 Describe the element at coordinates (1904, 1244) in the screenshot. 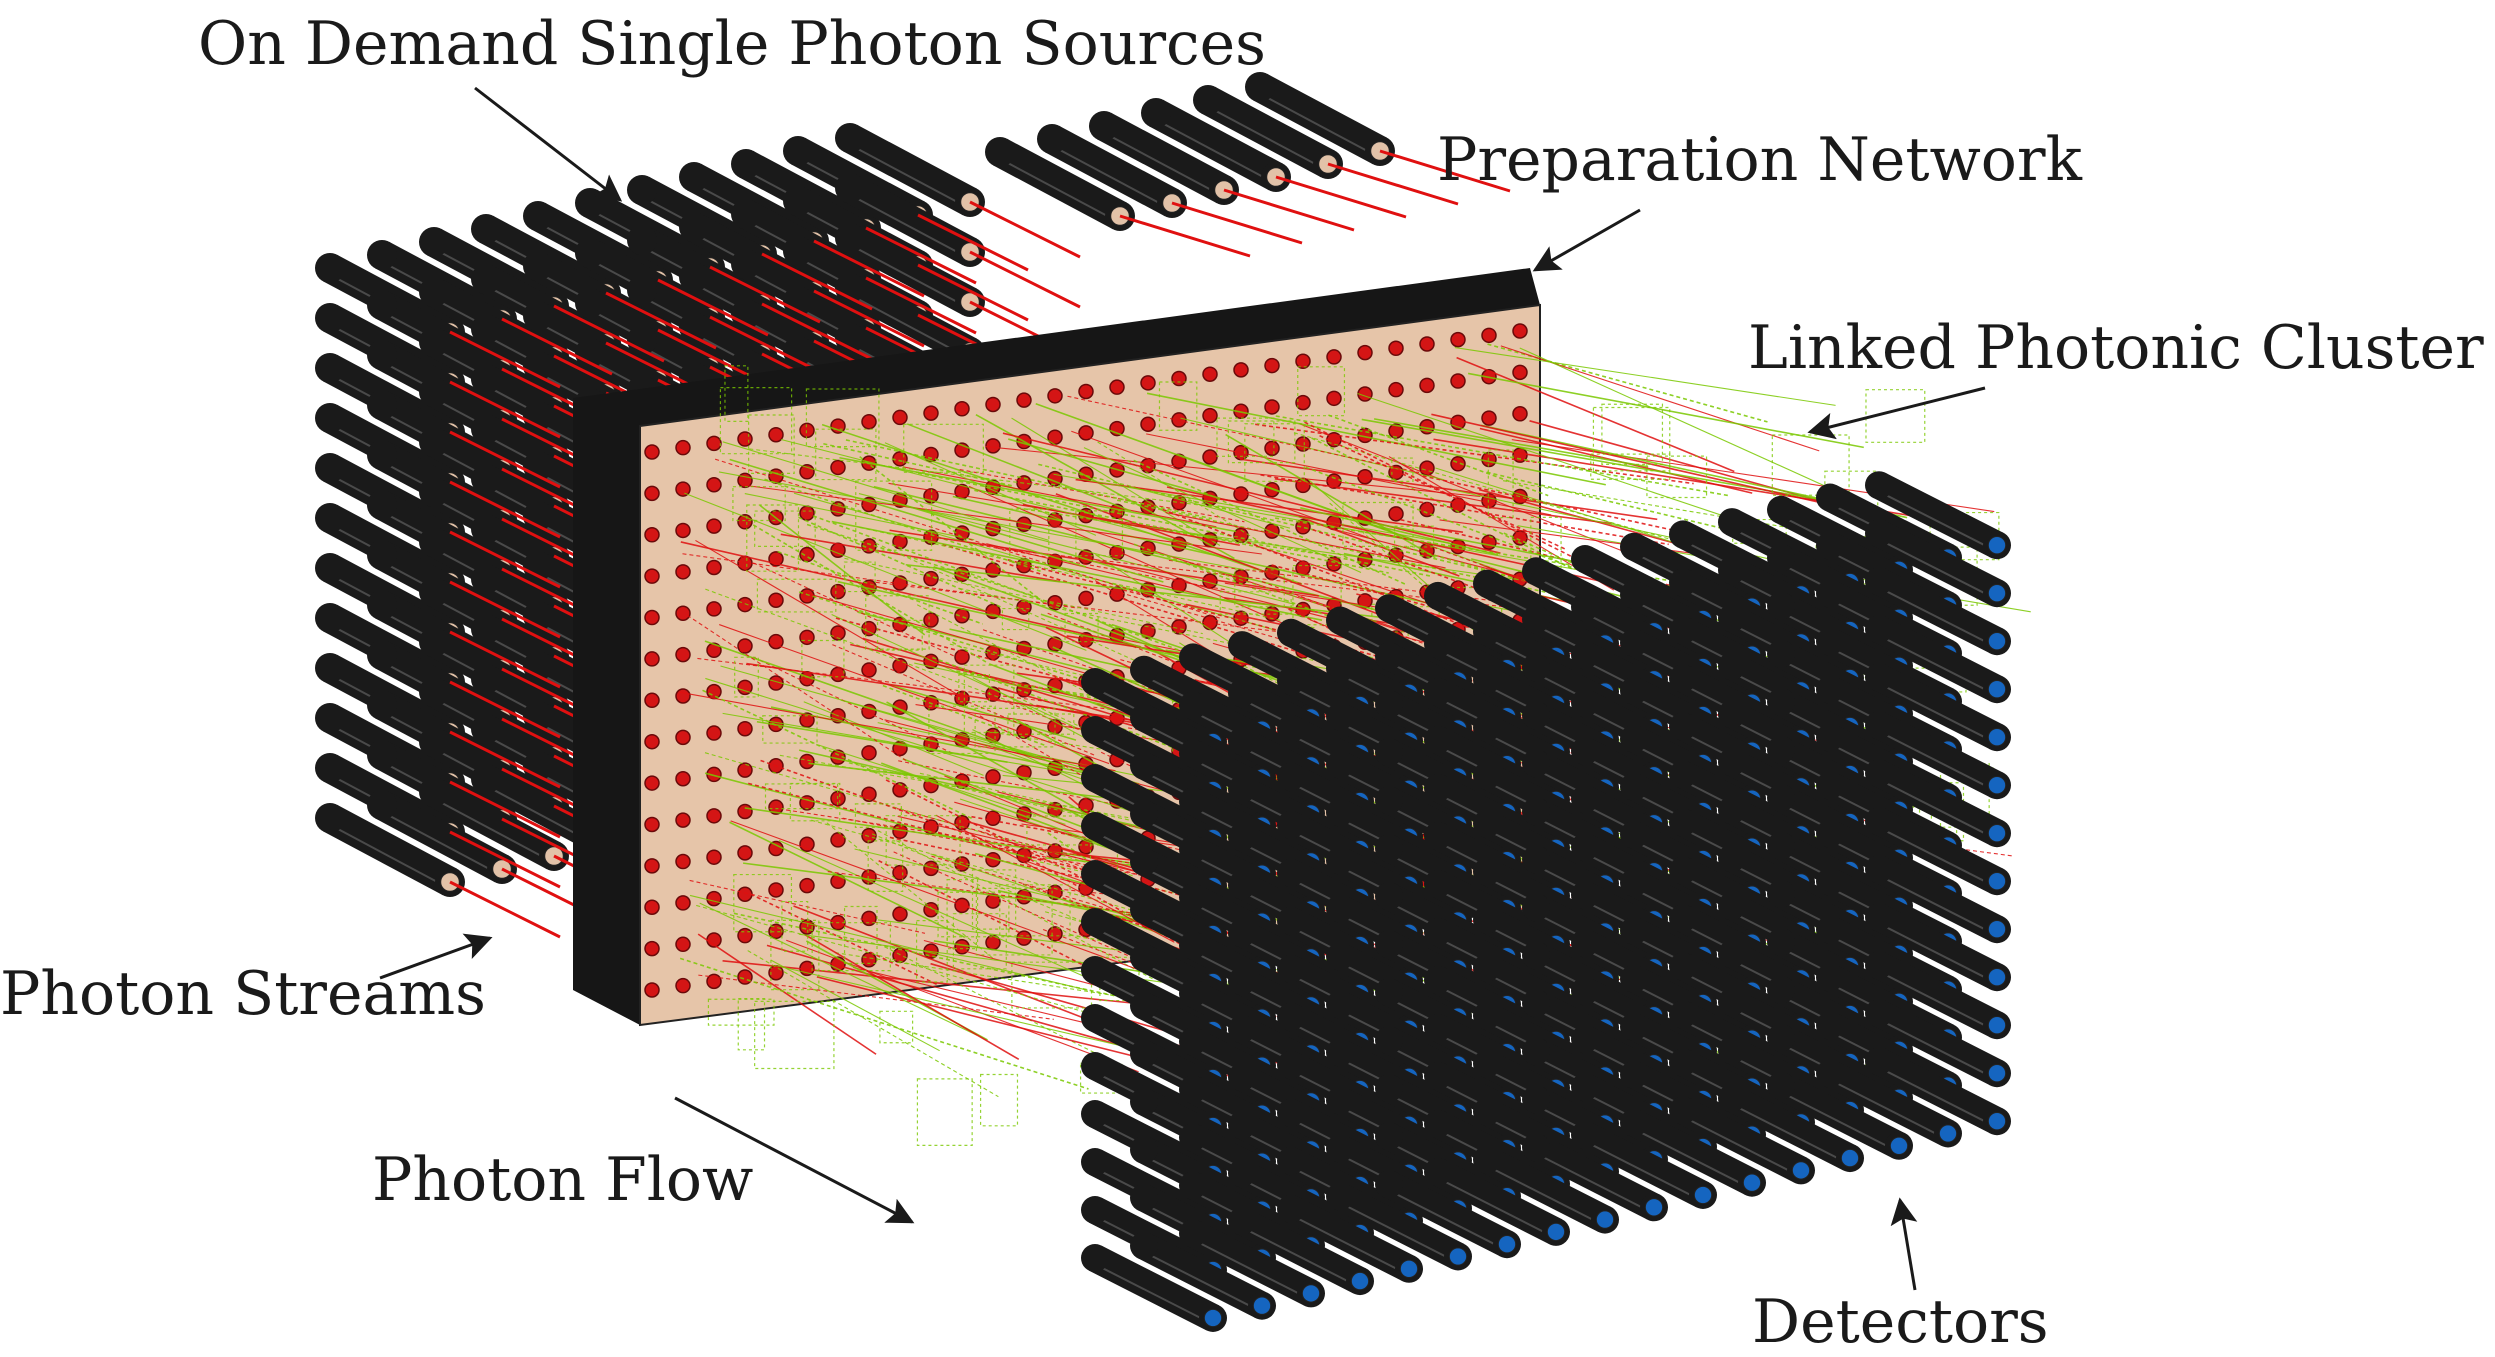

I see `detectors-arrow-icon` at that location.